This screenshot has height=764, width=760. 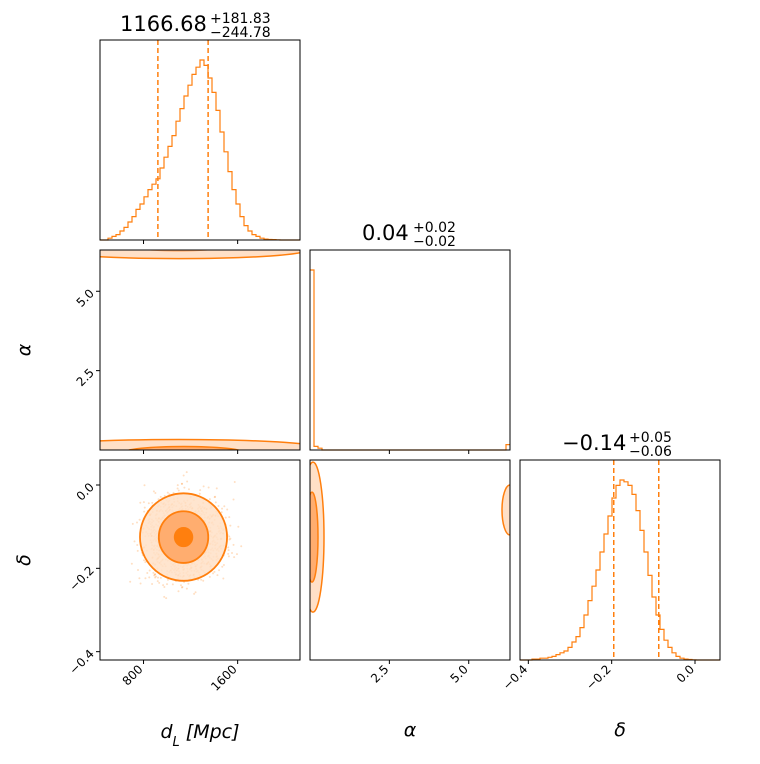 What do you see at coordinates (184, 447) in the screenshot?
I see `contour-mid-bottom` at bounding box center [184, 447].